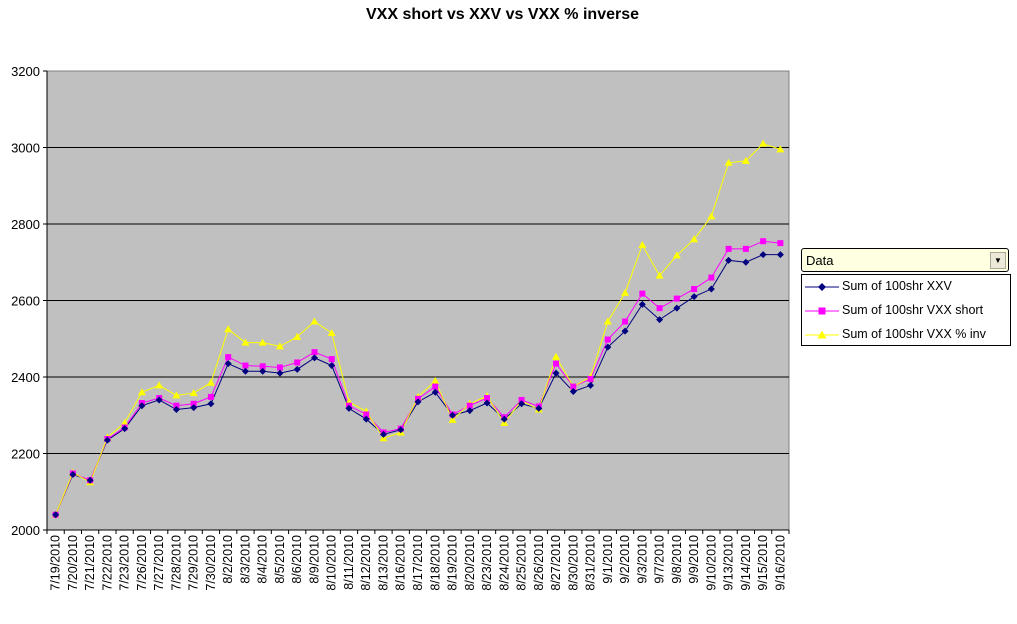 The width and height of the screenshot is (1017, 624). Describe the element at coordinates (25, 454) in the screenshot. I see `y-tick-label: 2200` at that location.